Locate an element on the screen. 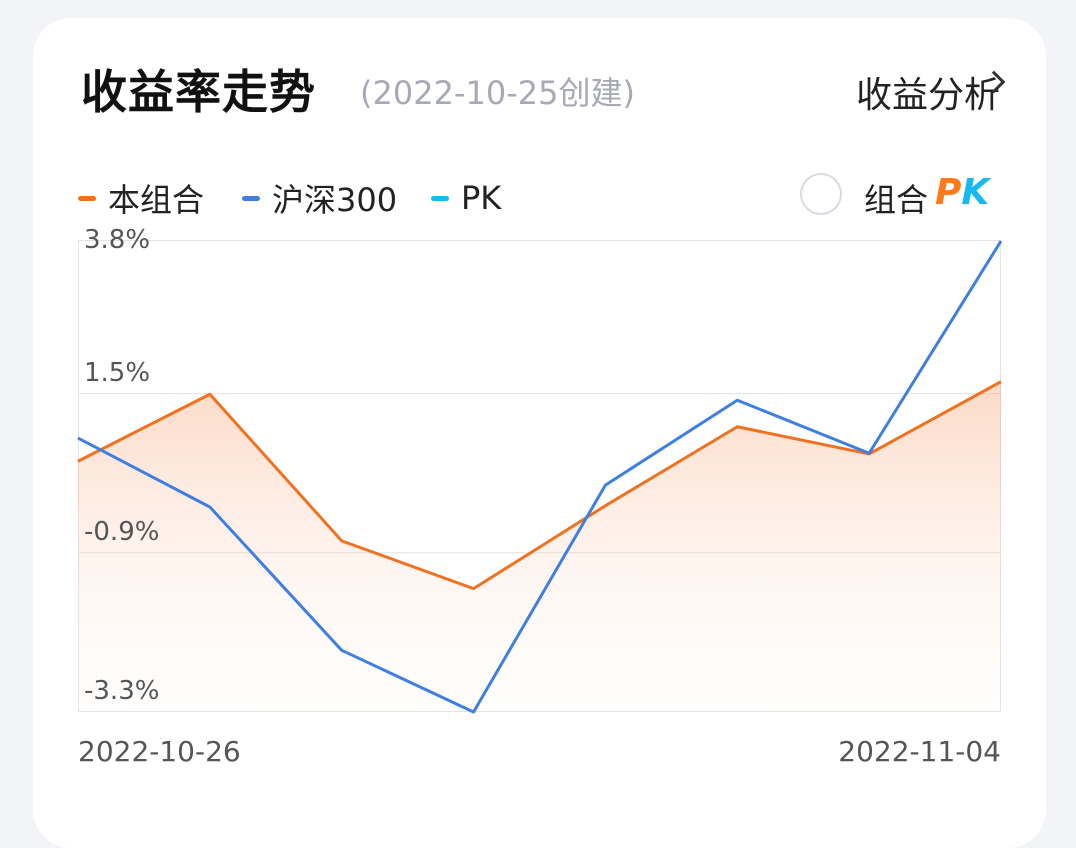  created-date: (2022-10-25创建) is located at coordinates (497, 93).